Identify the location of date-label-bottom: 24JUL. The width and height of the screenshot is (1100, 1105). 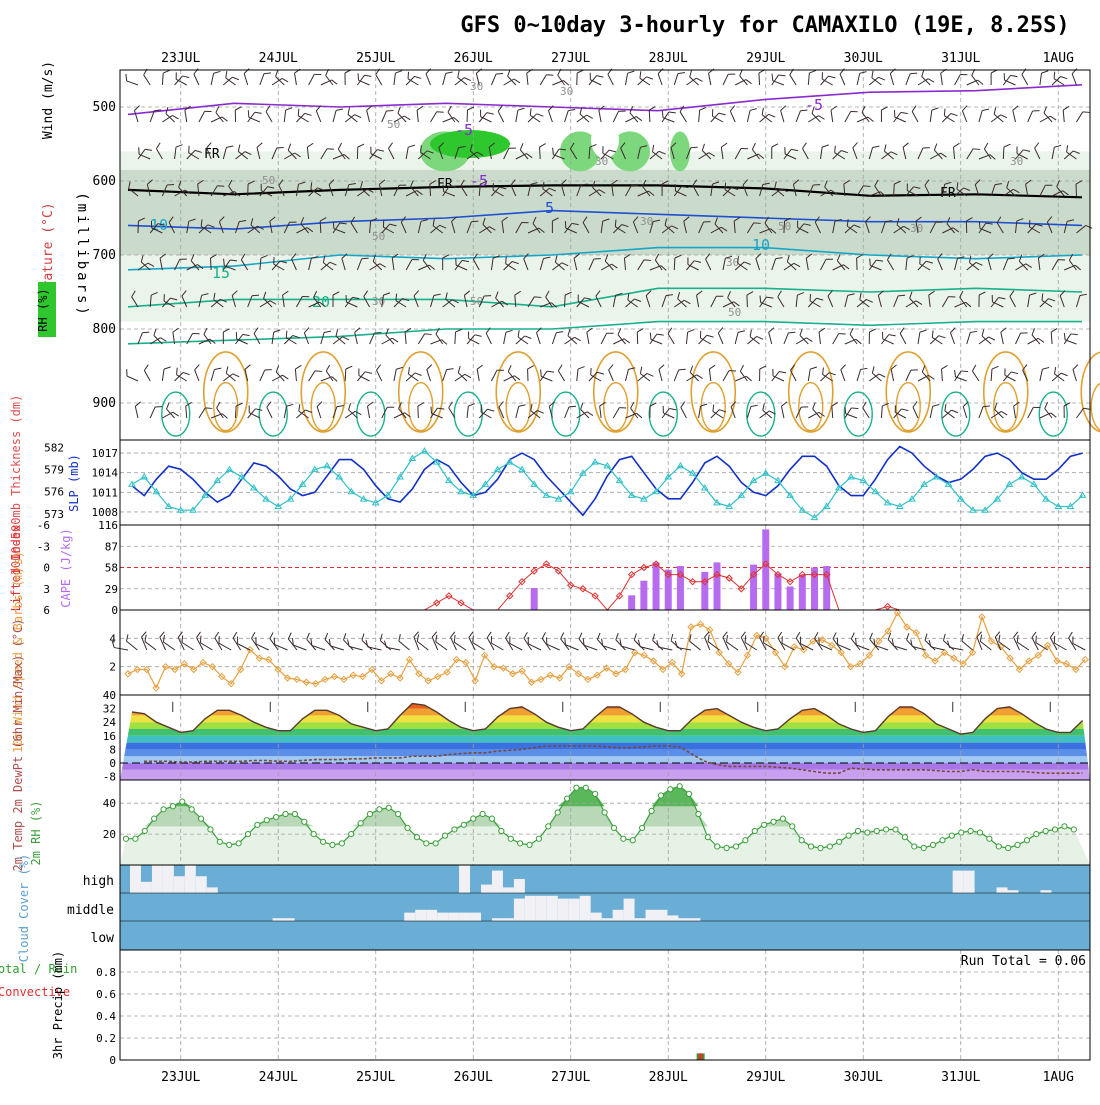
(278, 1077).